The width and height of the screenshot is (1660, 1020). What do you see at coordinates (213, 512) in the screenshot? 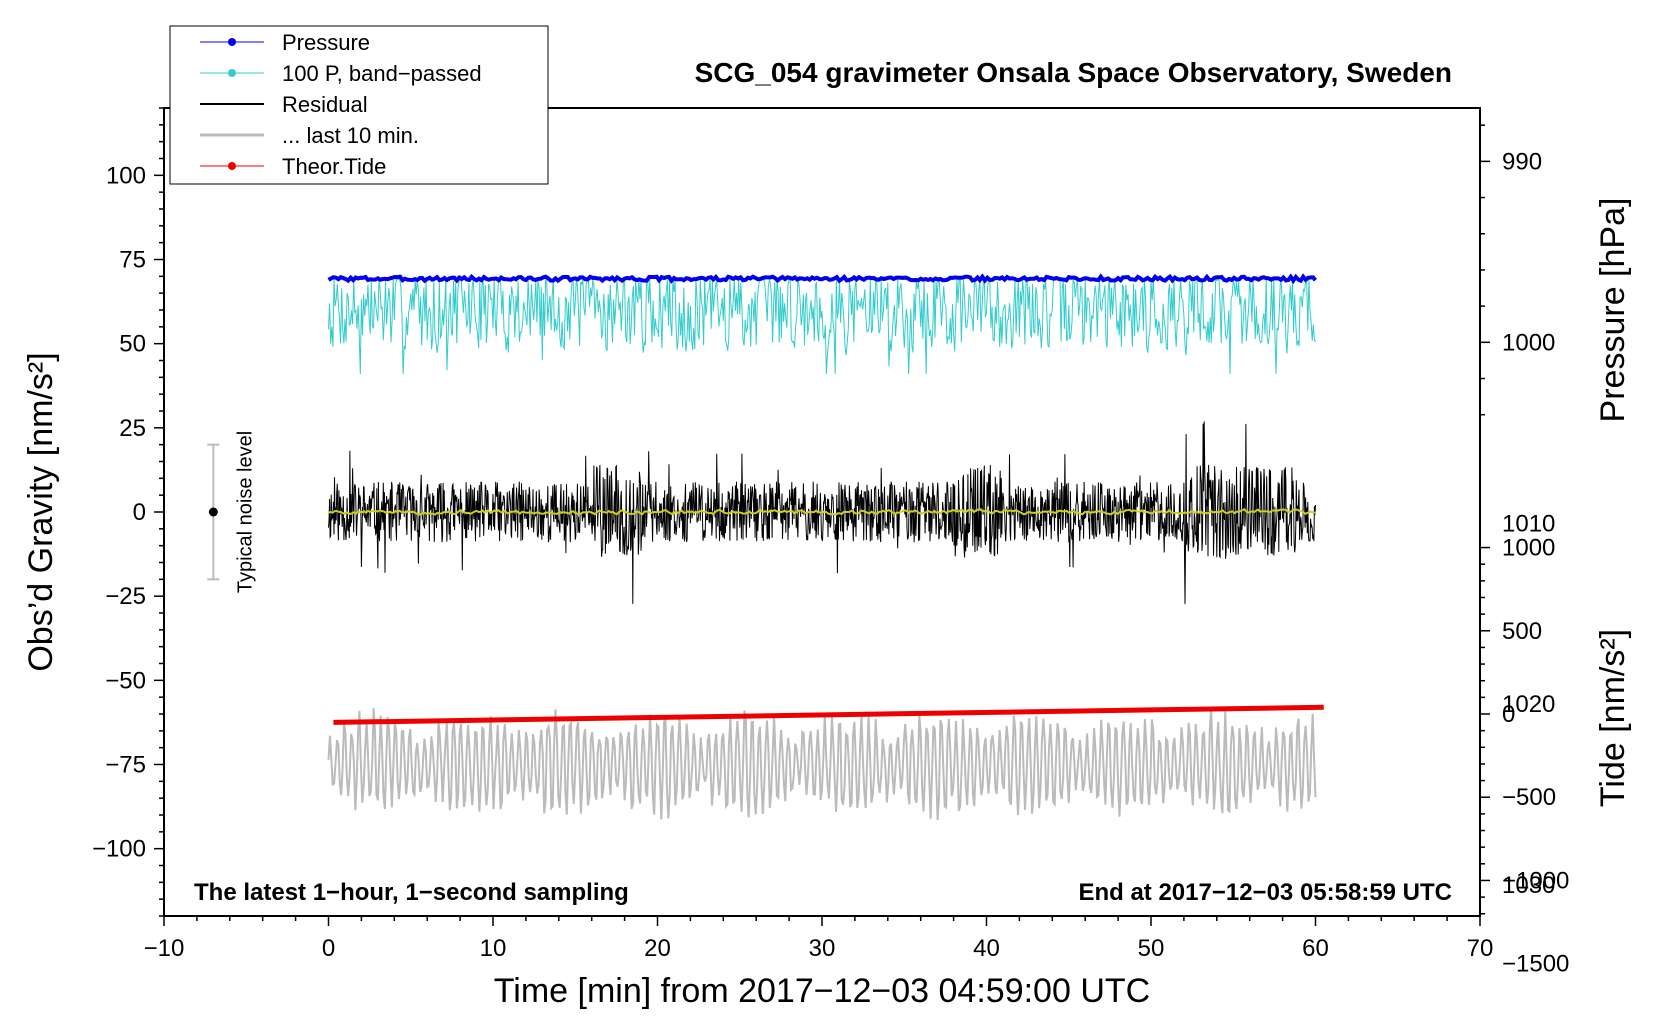
I see `noise-center-dot` at bounding box center [213, 512].